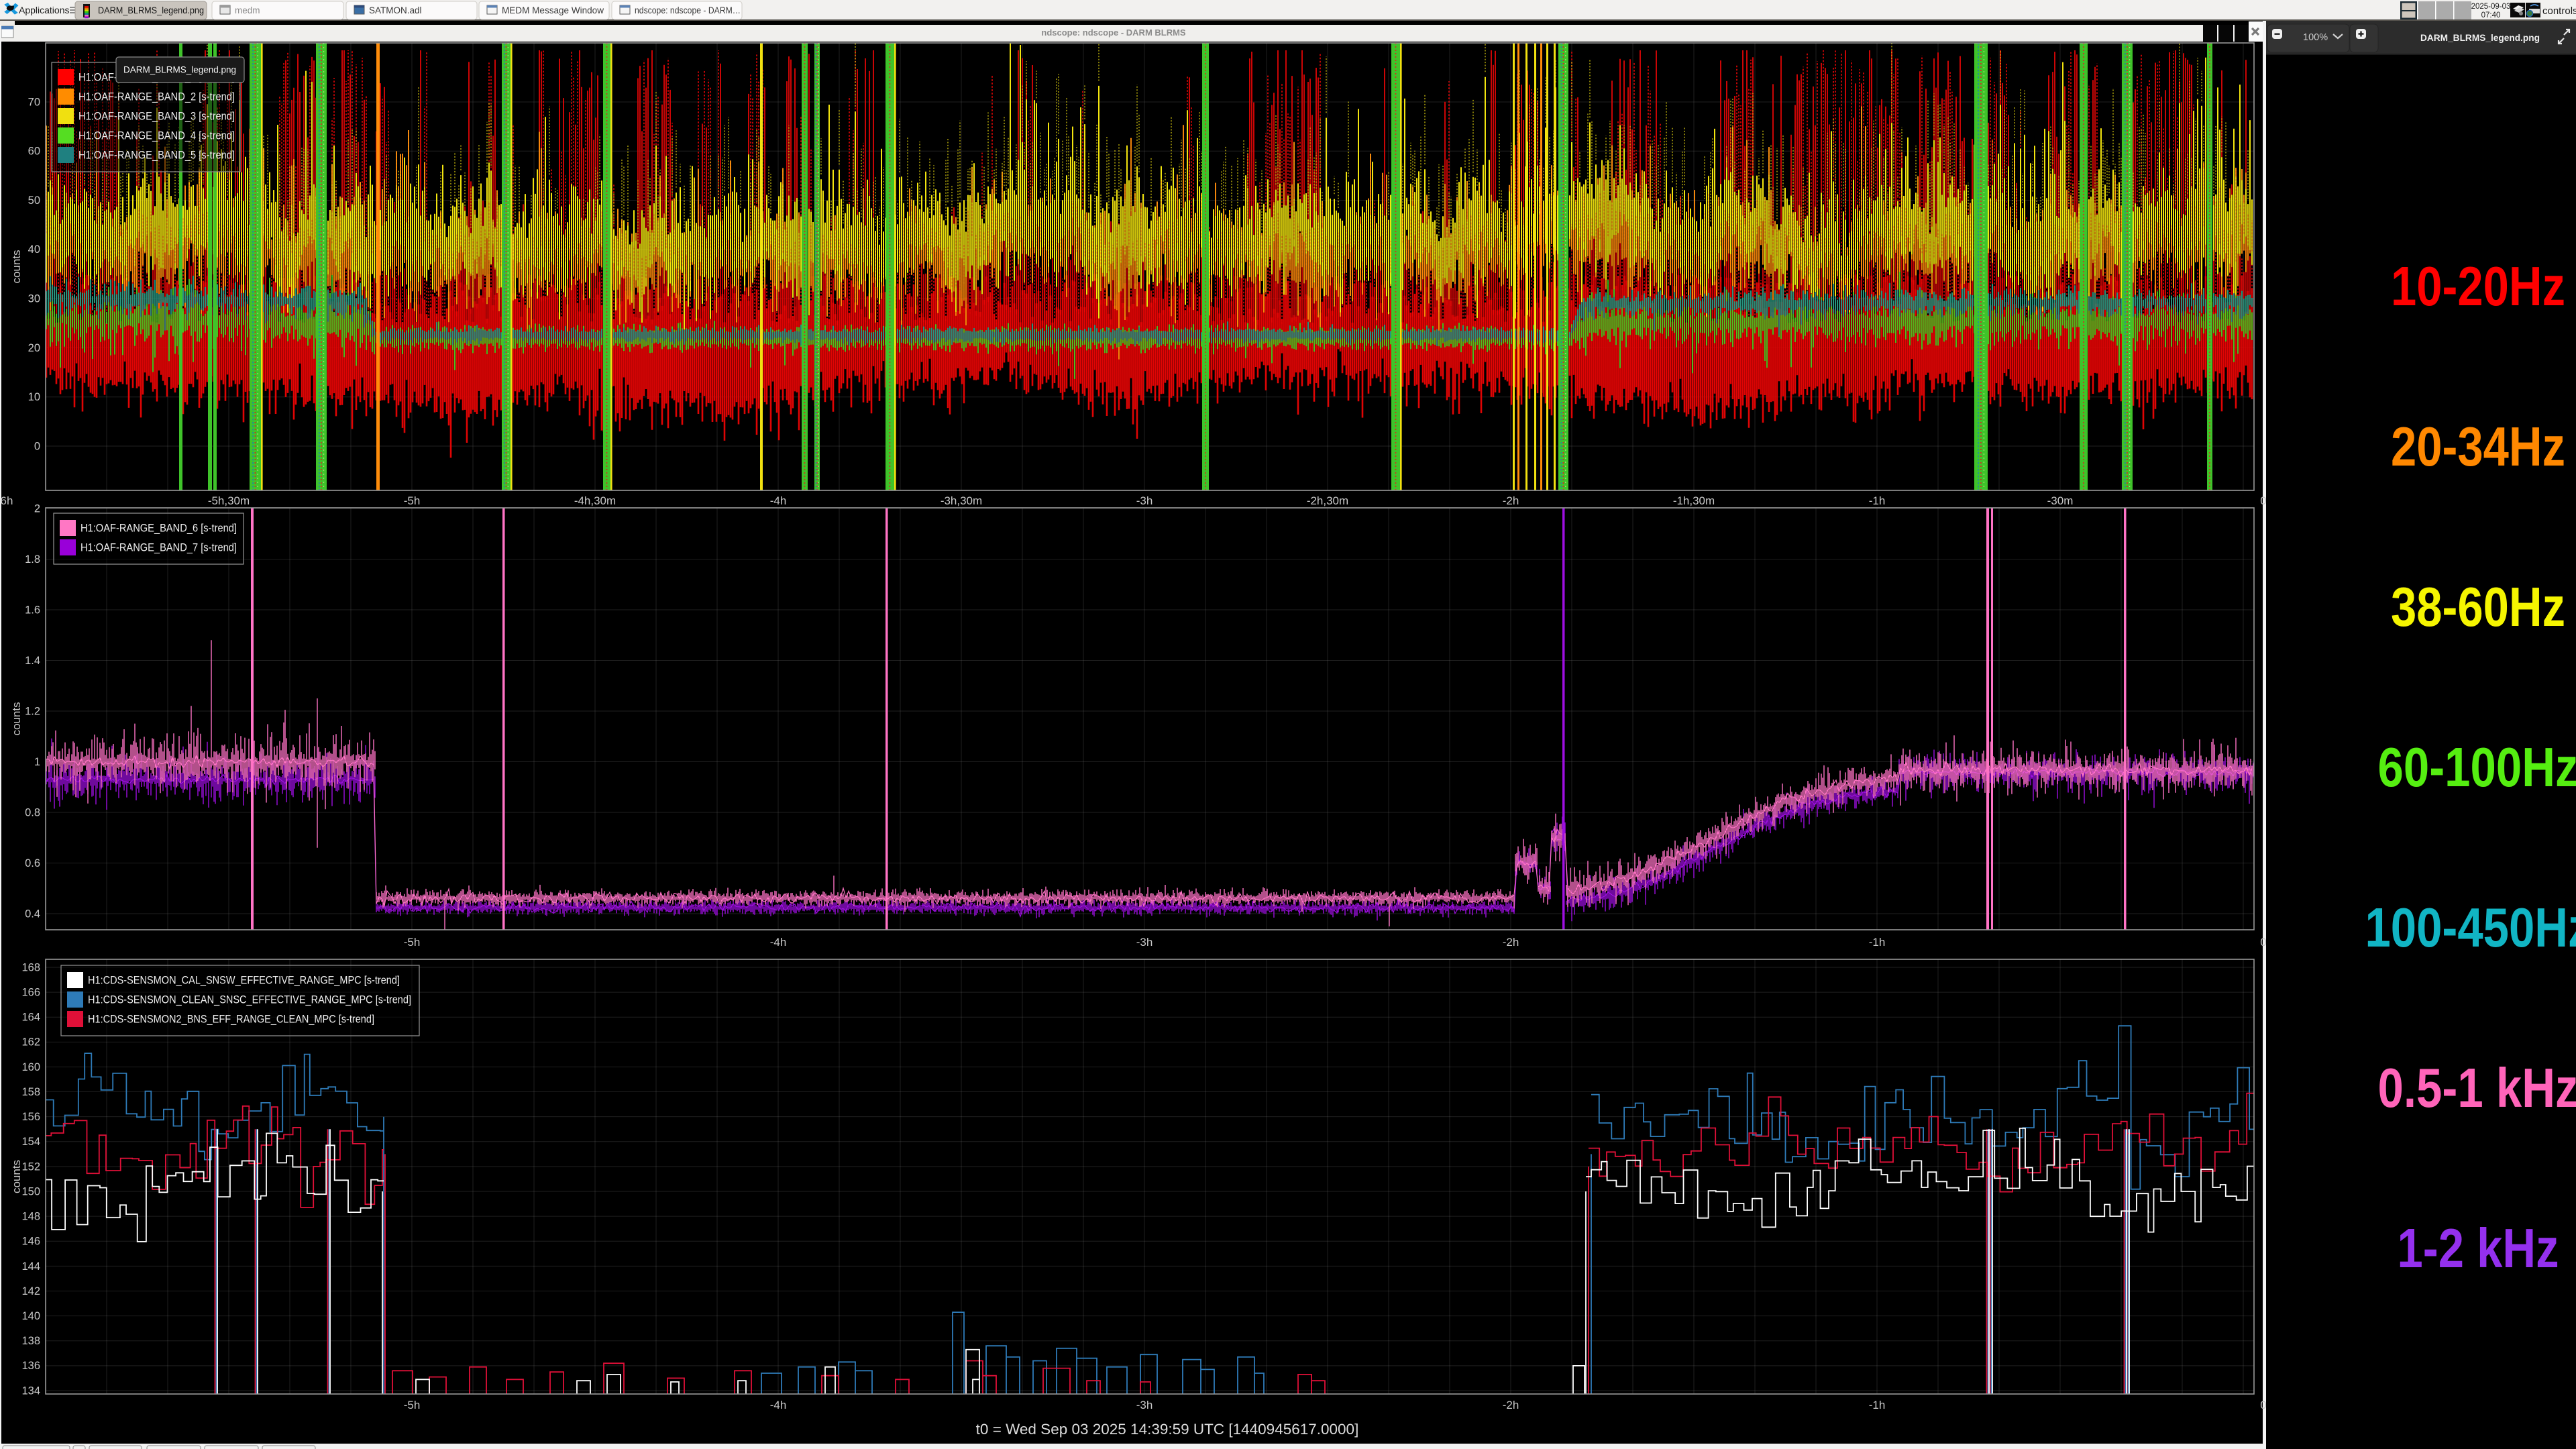 This screenshot has height=1449, width=2576. Describe the element at coordinates (7, 500) in the screenshot. I see `svg-text: 6h` at that location.